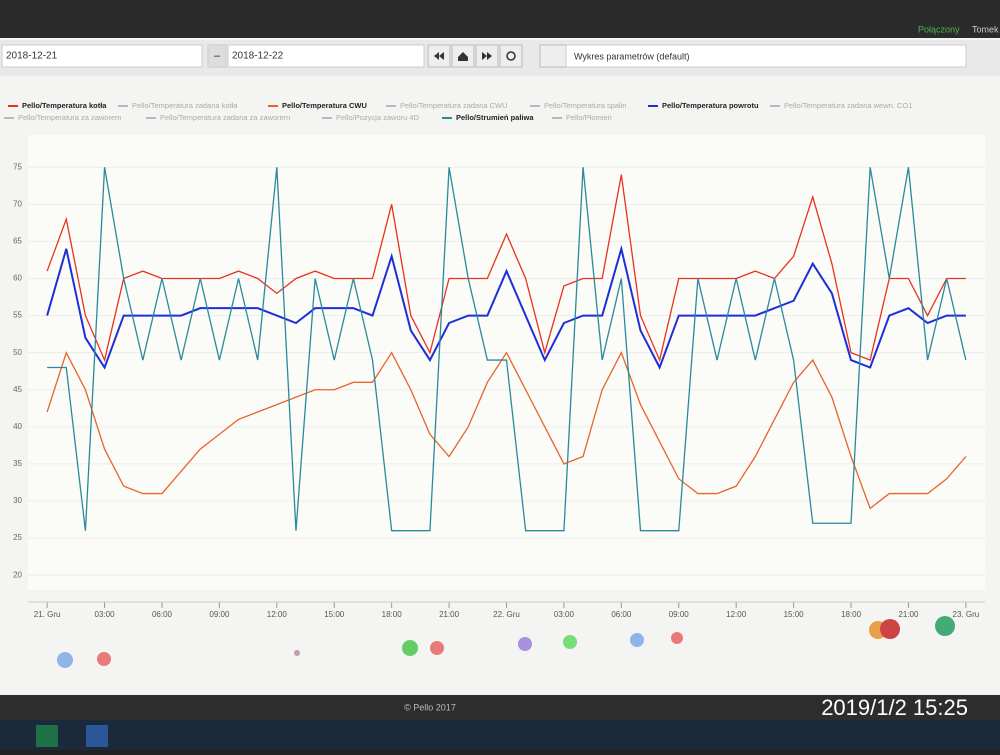  Describe the element at coordinates (324, 105) in the screenshot. I see `legend-label: Pello/Temperatura CWU` at that location.